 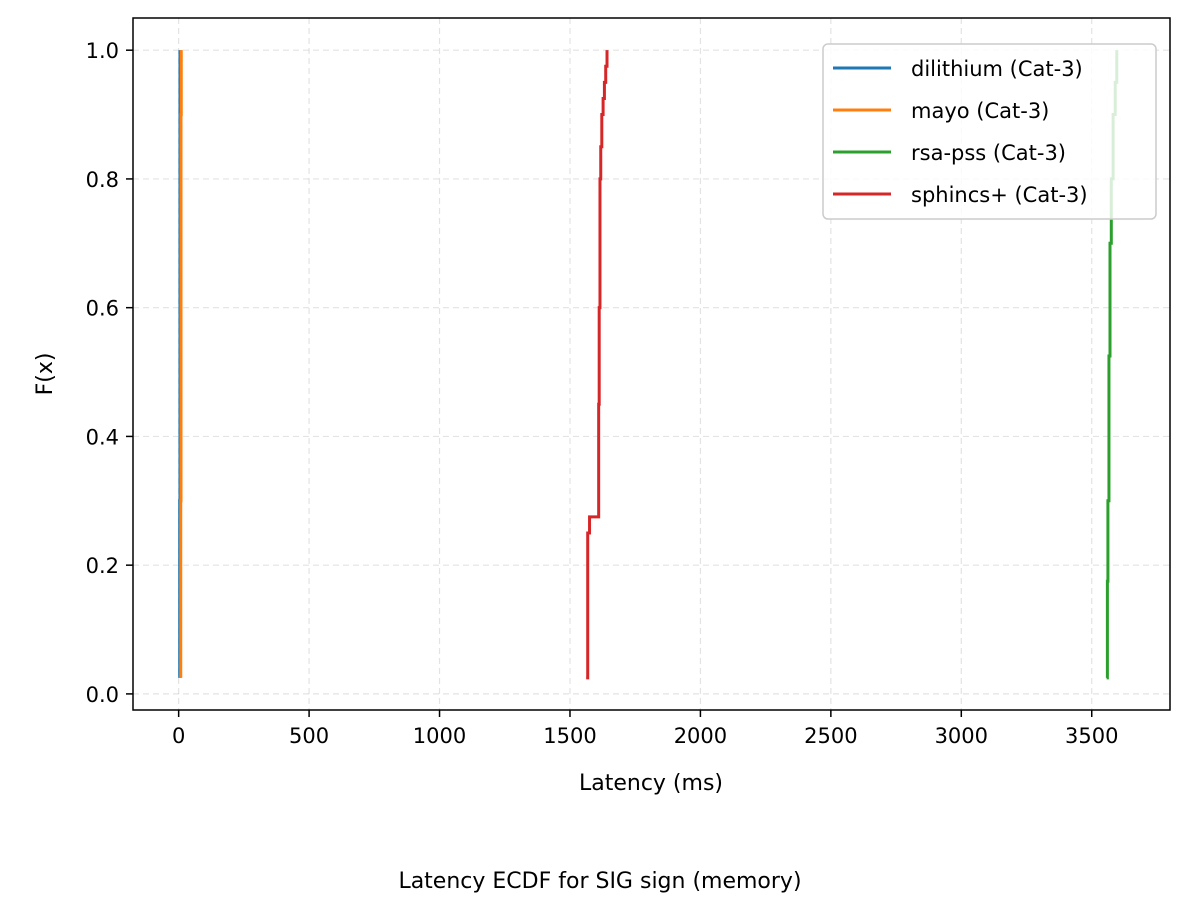 What do you see at coordinates (309, 736) in the screenshot?
I see `x-tick-label: 500` at bounding box center [309, 736].